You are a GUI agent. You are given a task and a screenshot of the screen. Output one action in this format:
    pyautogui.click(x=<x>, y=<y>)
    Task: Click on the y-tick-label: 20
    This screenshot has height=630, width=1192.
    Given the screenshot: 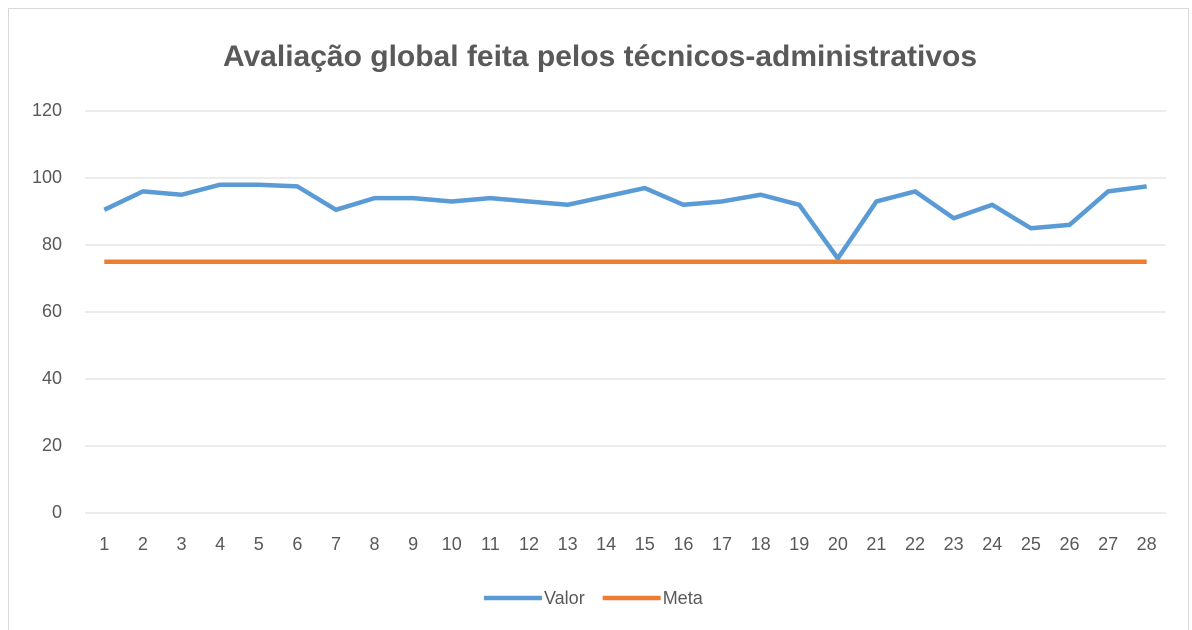 What is the action you would take?
    pyautogui.click(x=52, y=445)
    